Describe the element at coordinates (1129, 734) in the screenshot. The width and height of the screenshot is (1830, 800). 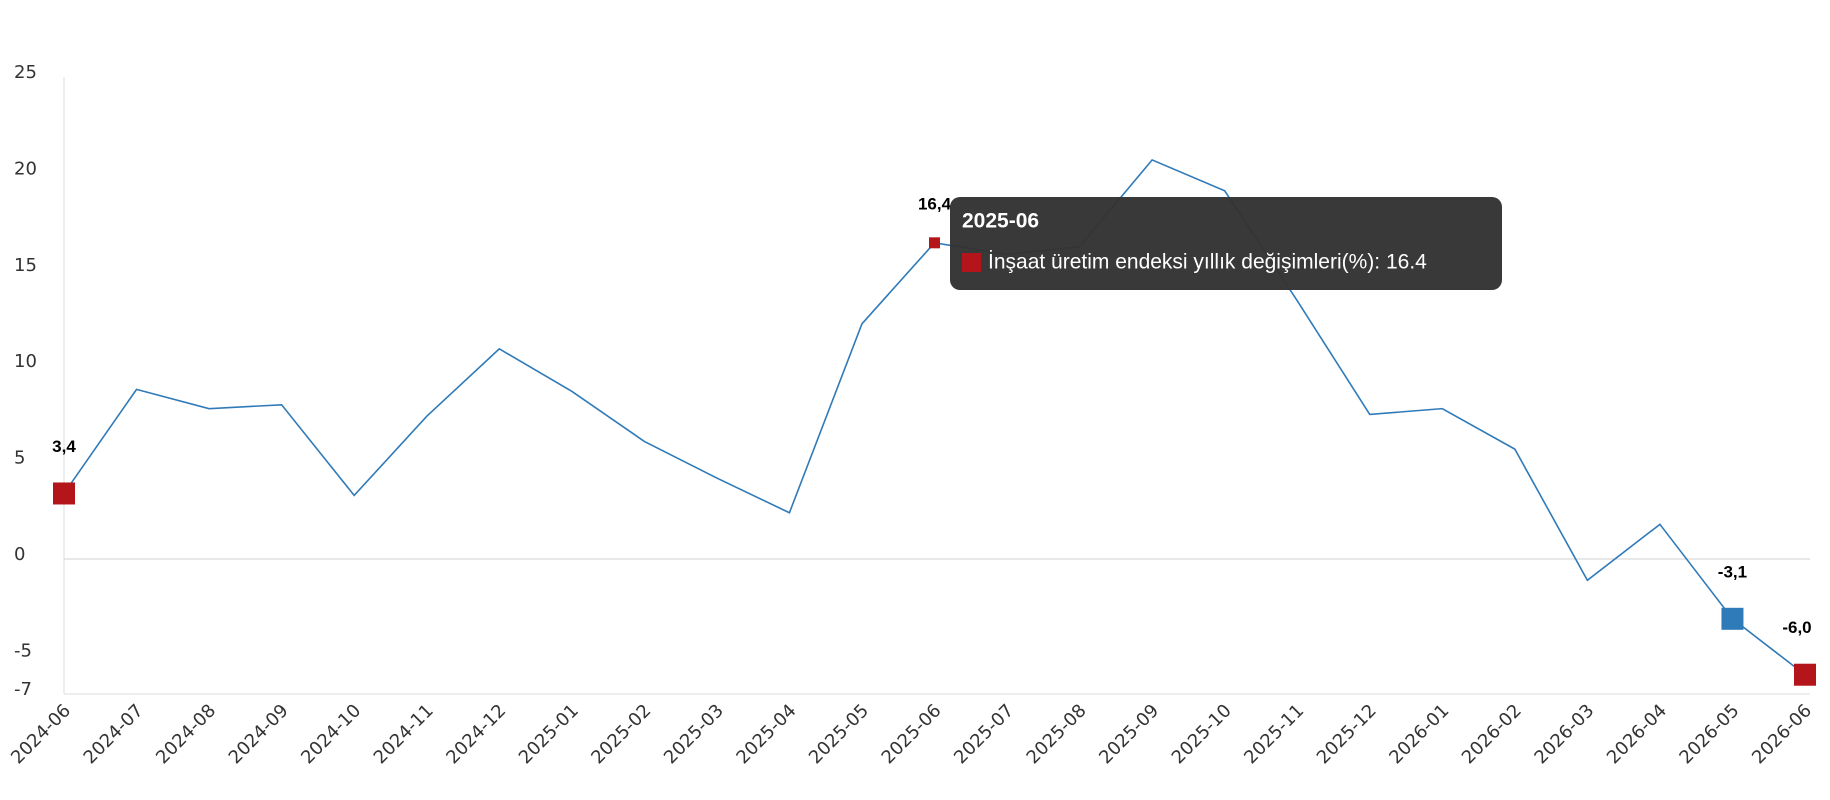
I see `x-tick-label: 2025-09` at that location.